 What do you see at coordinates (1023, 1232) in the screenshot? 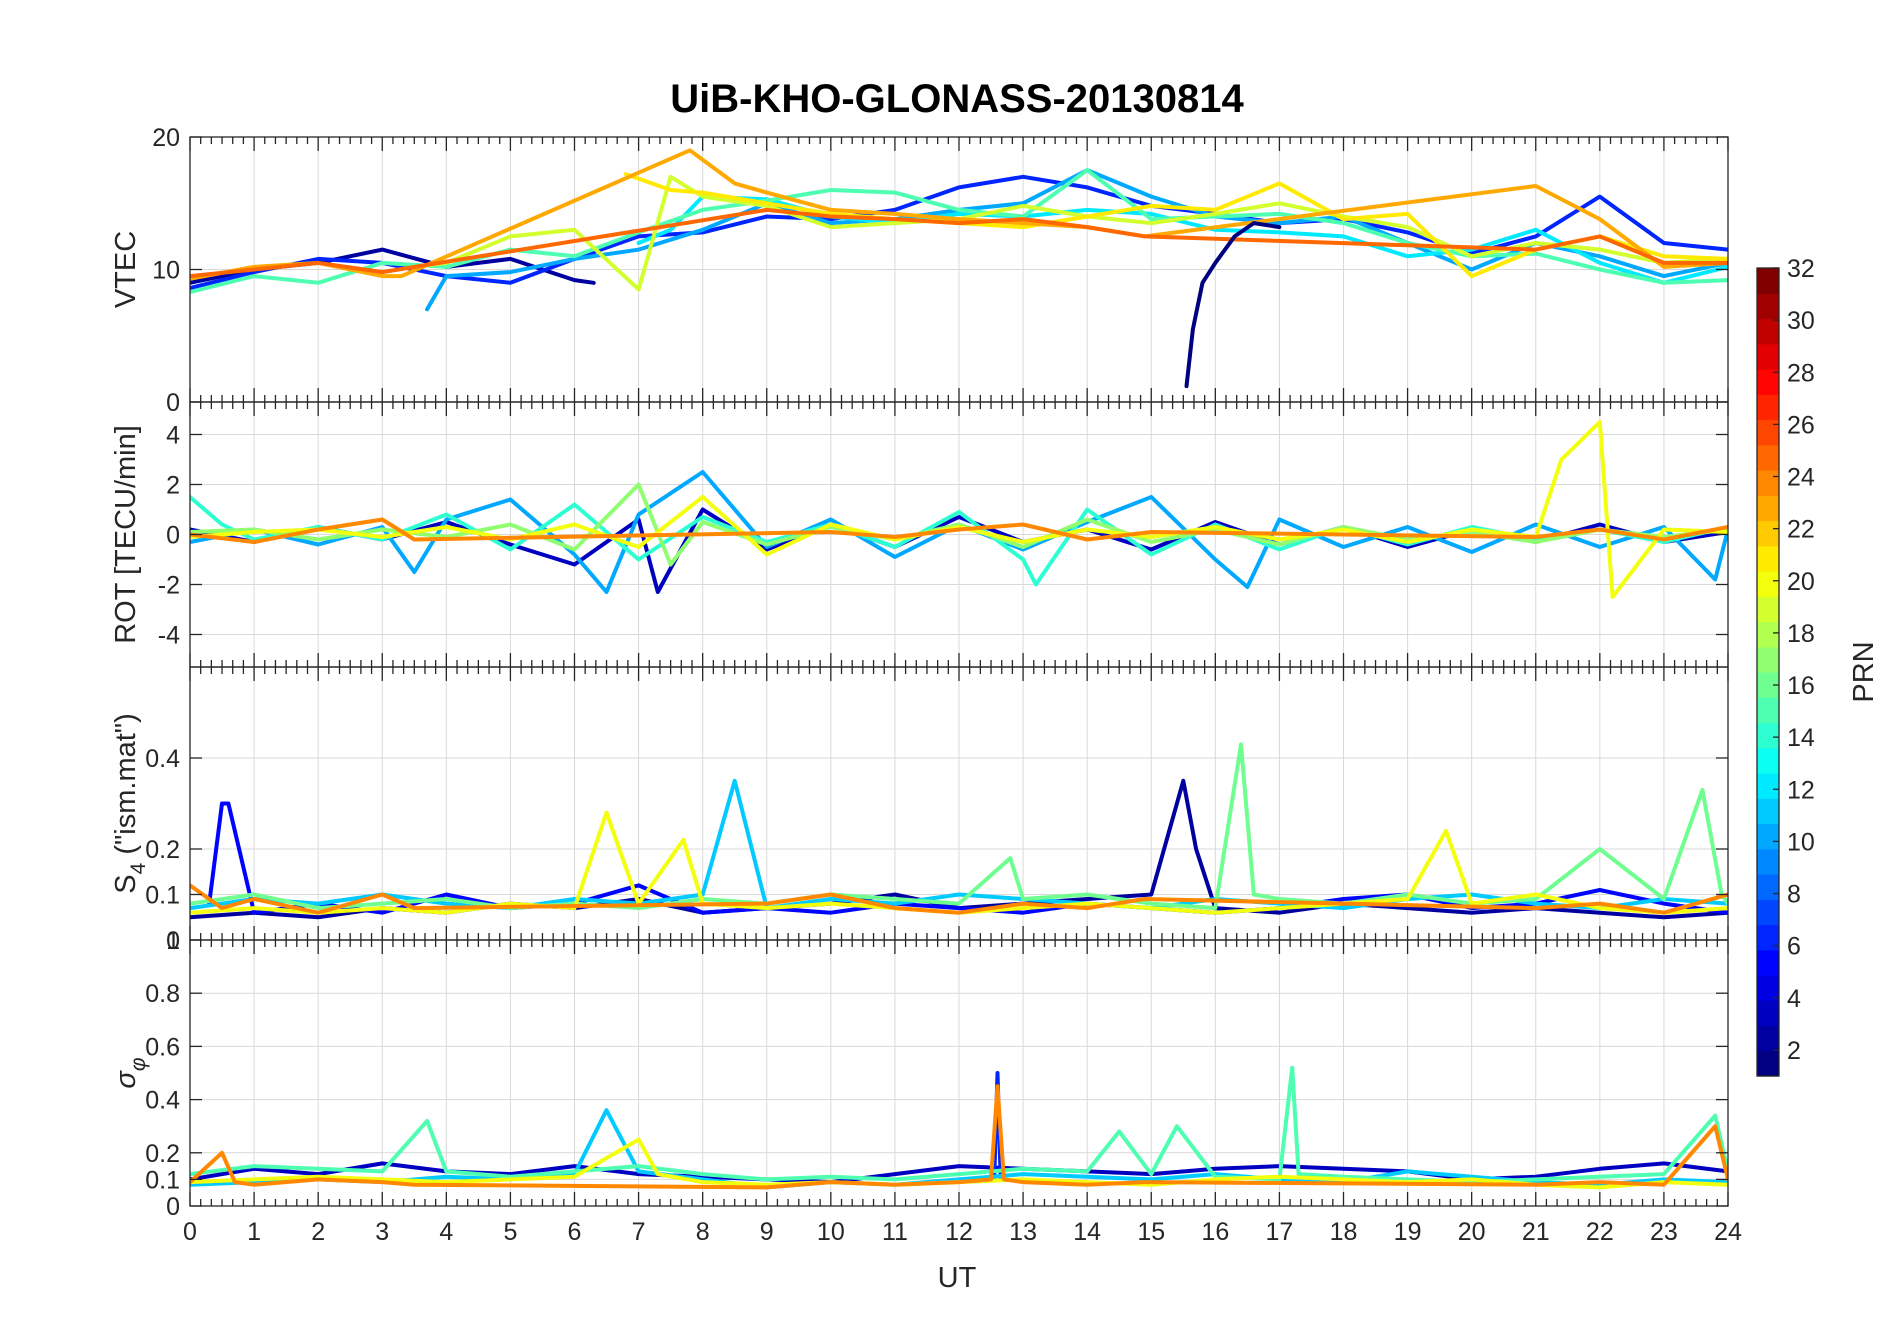
I see `x-tick-label: 13` at bounding box center [1023, 1232].